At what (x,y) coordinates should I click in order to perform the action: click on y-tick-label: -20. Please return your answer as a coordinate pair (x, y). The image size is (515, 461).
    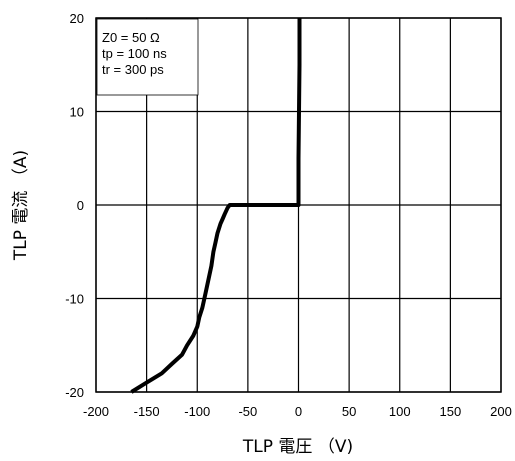
    Looking at the image, I should click on (74, 392).